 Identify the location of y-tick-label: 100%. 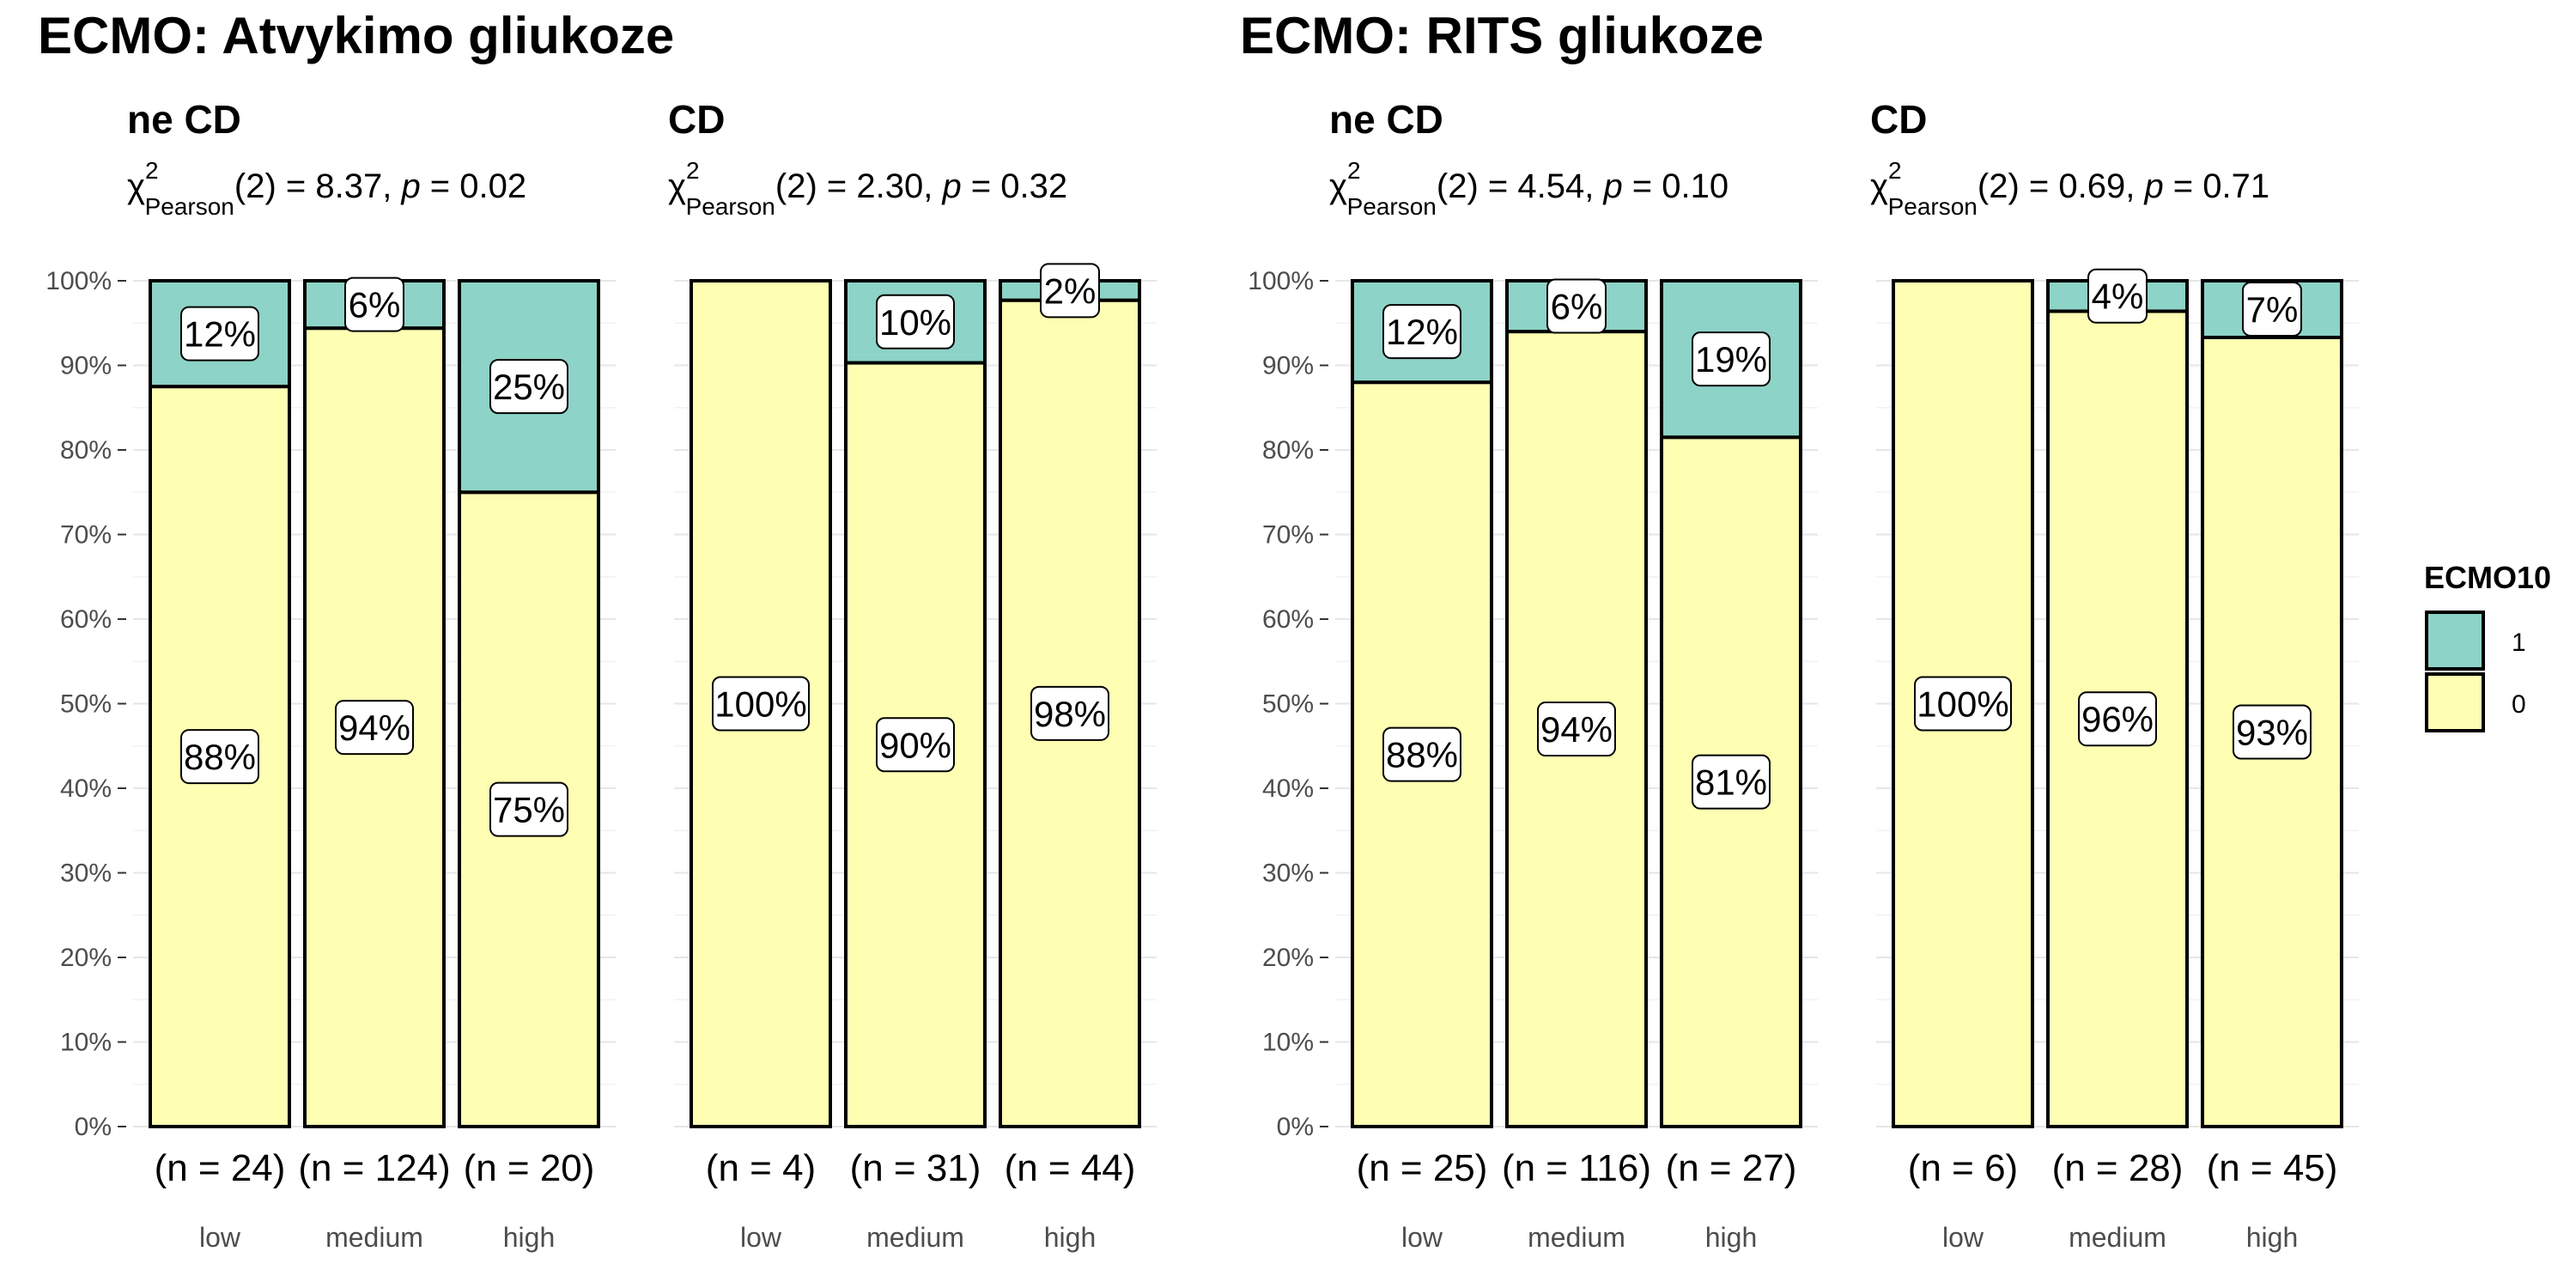
(1281, 281).